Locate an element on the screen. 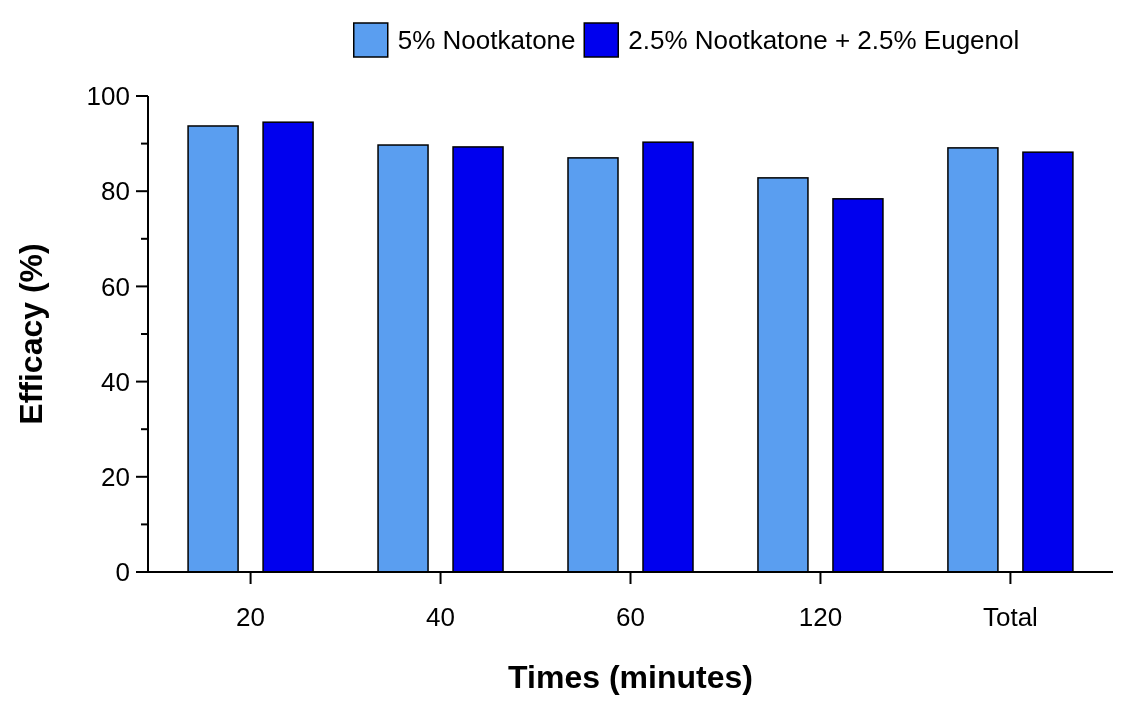 The height and width of the screenshot is (705, 1125). y-axis-title: Efficacy (%) is located at coordinates (31, 334).